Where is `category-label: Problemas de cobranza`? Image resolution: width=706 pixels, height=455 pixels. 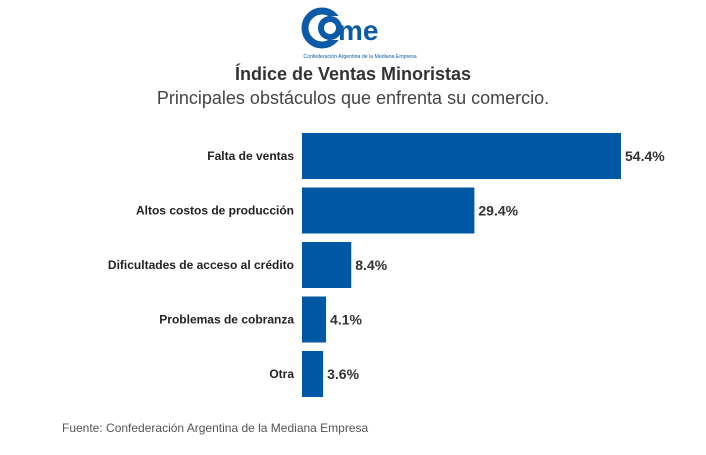 category-label: Problemas de cobranza is located at coordinates (226, 320).